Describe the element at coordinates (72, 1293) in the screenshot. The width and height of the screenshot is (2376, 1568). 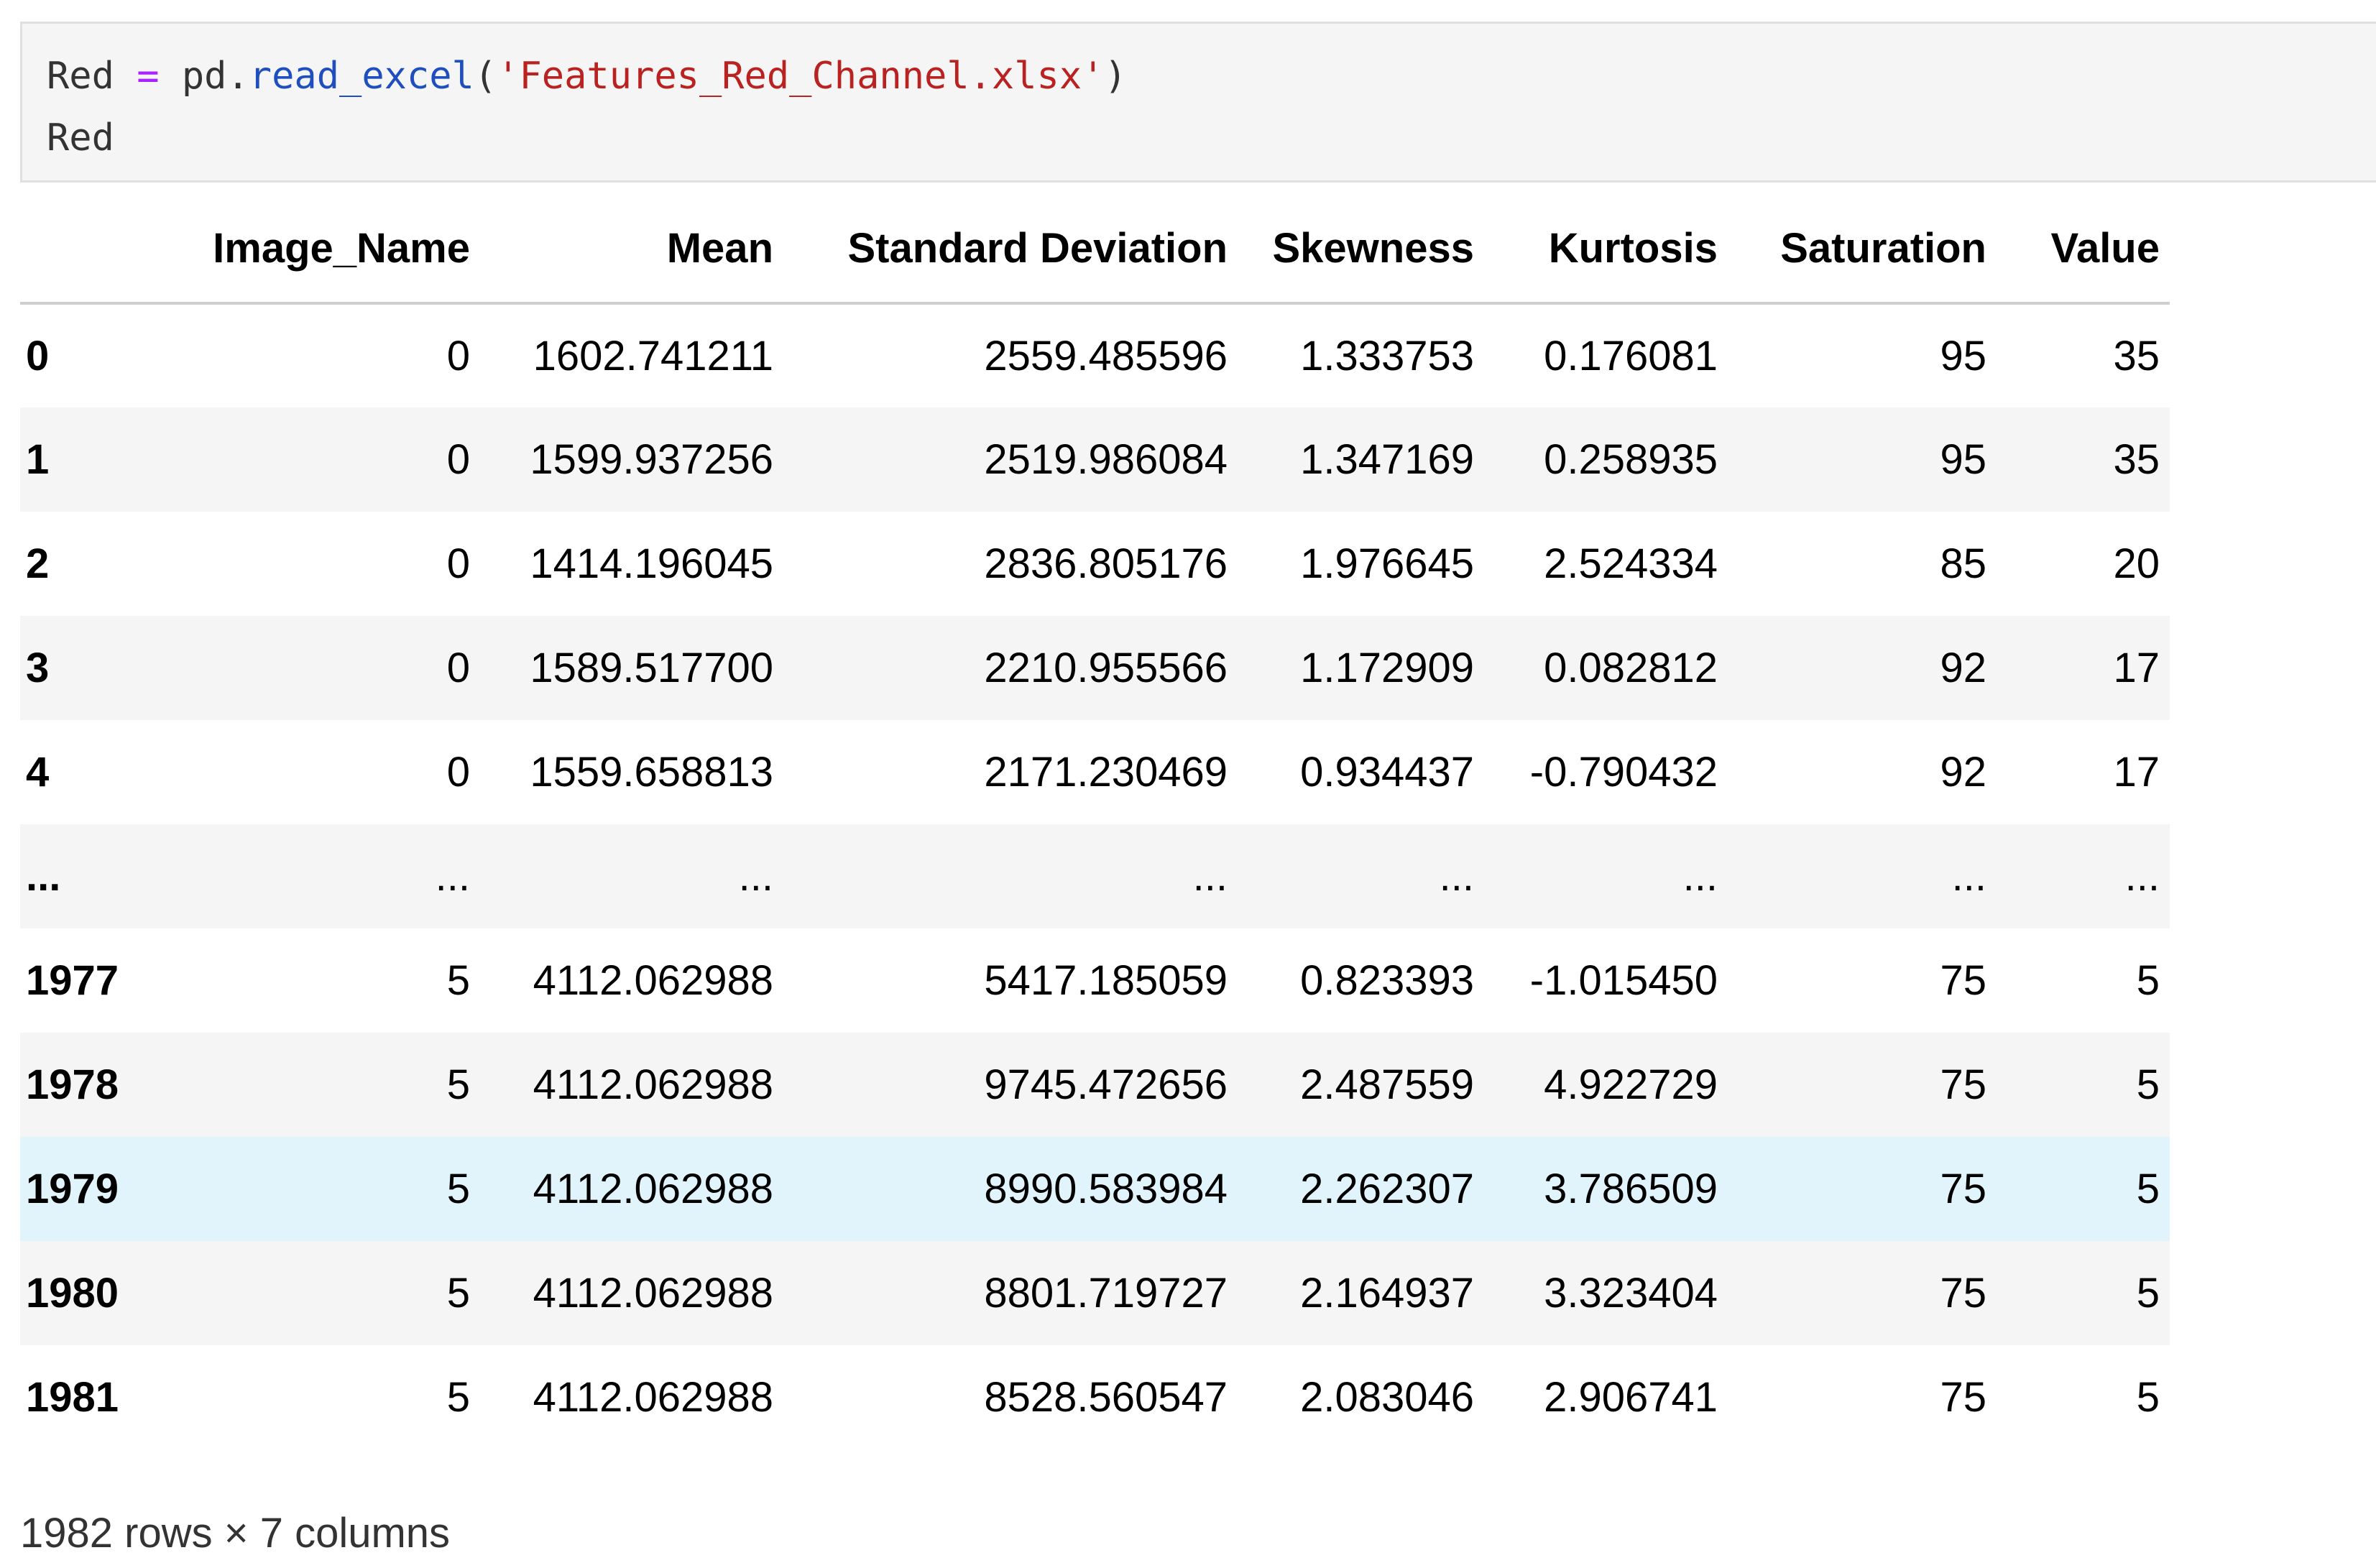
I see `row-index: 1980` at that location.